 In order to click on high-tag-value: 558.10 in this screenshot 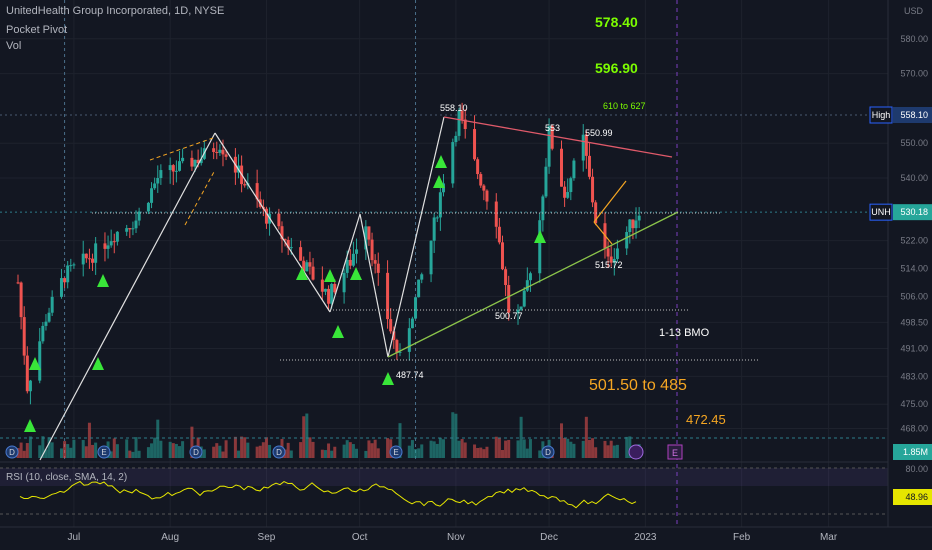, I will do `click(914, 115)`.